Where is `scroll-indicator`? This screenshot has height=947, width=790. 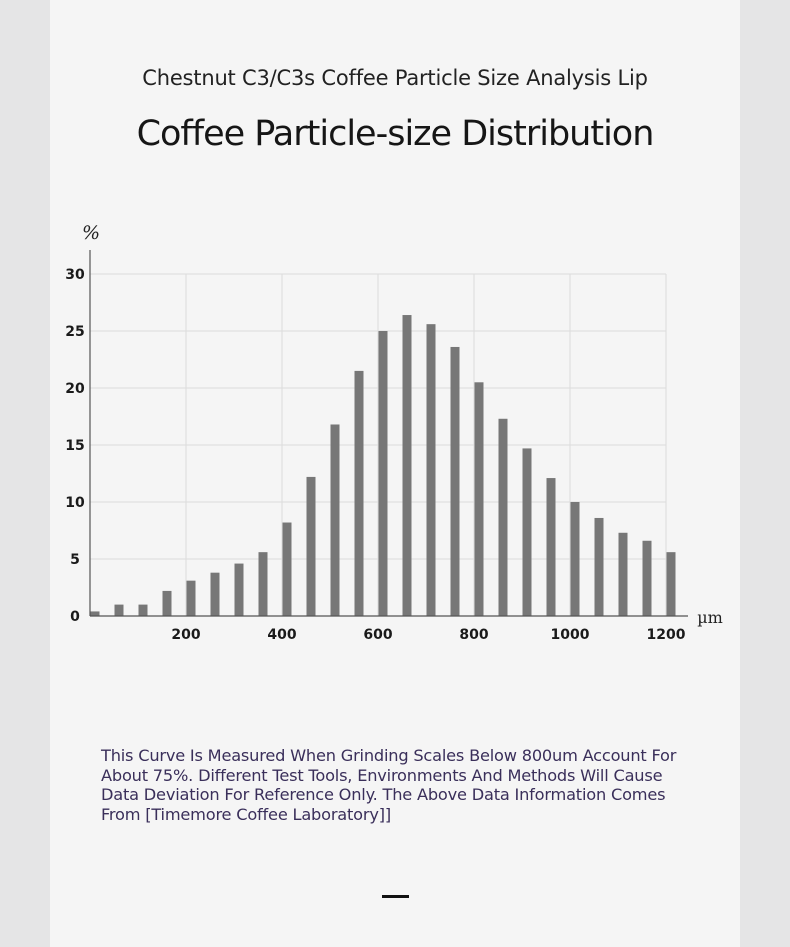
scroll-indicator is located at coordinates (395, 896).